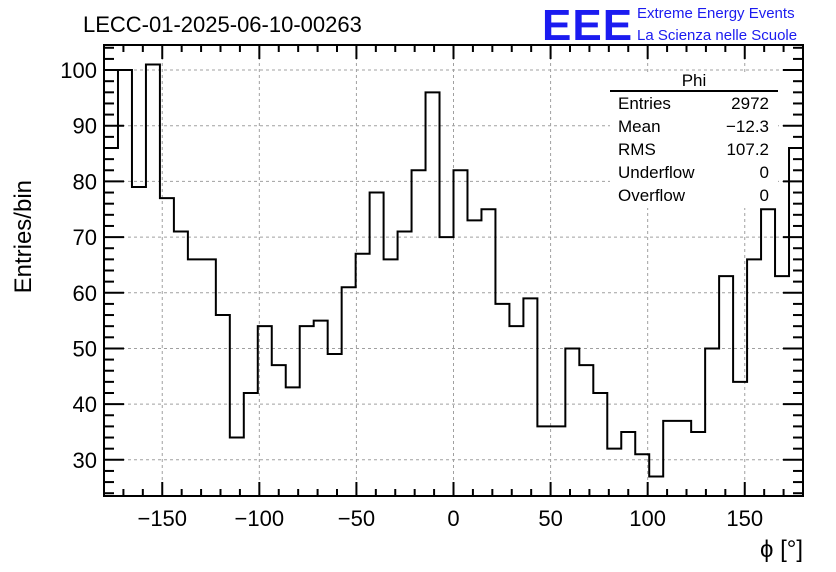 The width and height of the screenshot is (836, 572). What do you see at coordinates (639, 126) in the screenshot?
I see `stats-label-mean: Mean` at bounding box center [639, 126].